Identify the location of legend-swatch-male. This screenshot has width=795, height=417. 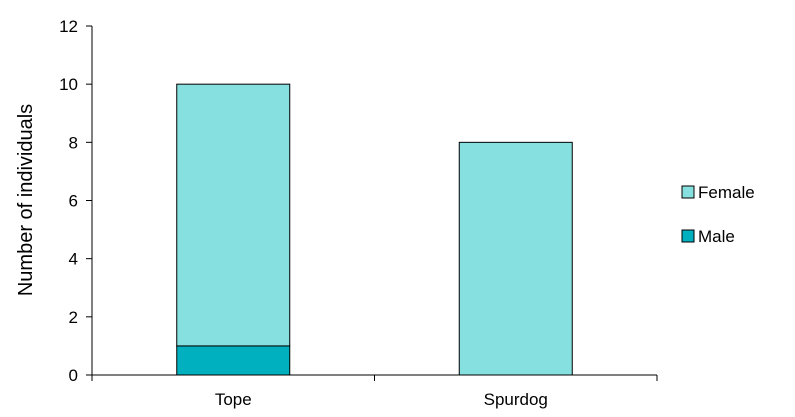
(688, 236).